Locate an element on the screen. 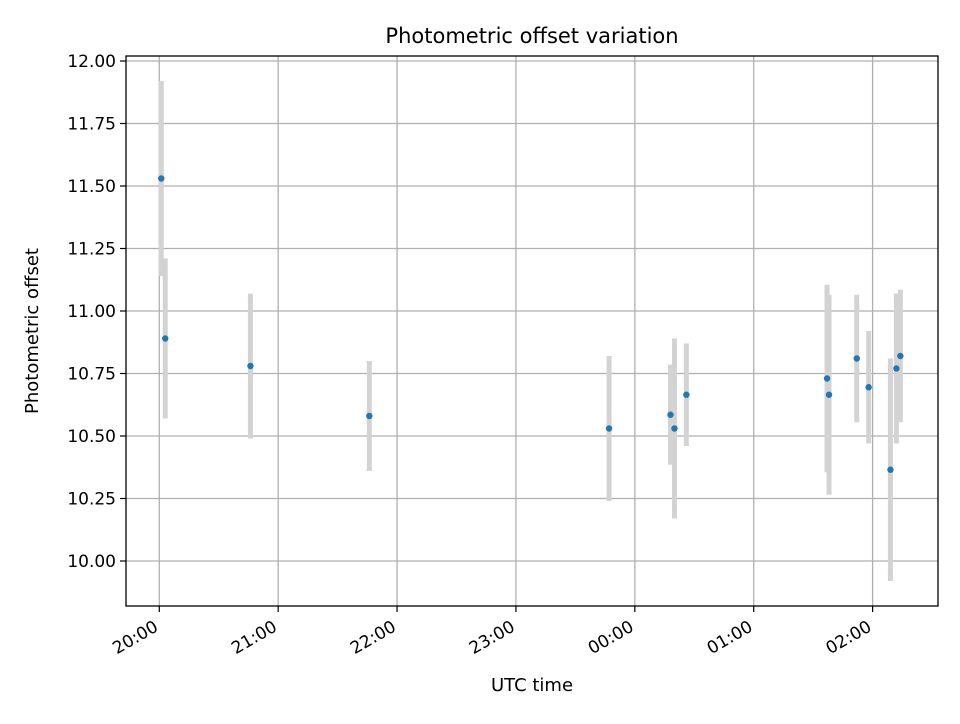 The image size is (960, 724). x-axis-label: UTC time is located at coordinates (532, 685).